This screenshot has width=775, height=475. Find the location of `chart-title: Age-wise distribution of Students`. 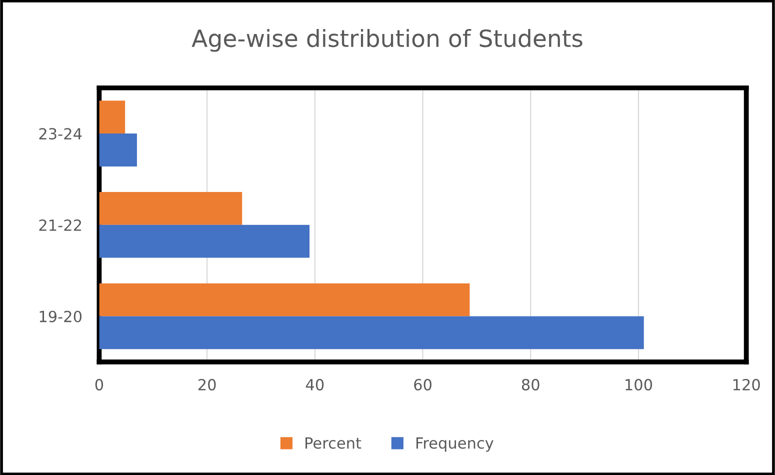

chart-title: Age-wise distribution of Students is located at coordinates (387, 40).